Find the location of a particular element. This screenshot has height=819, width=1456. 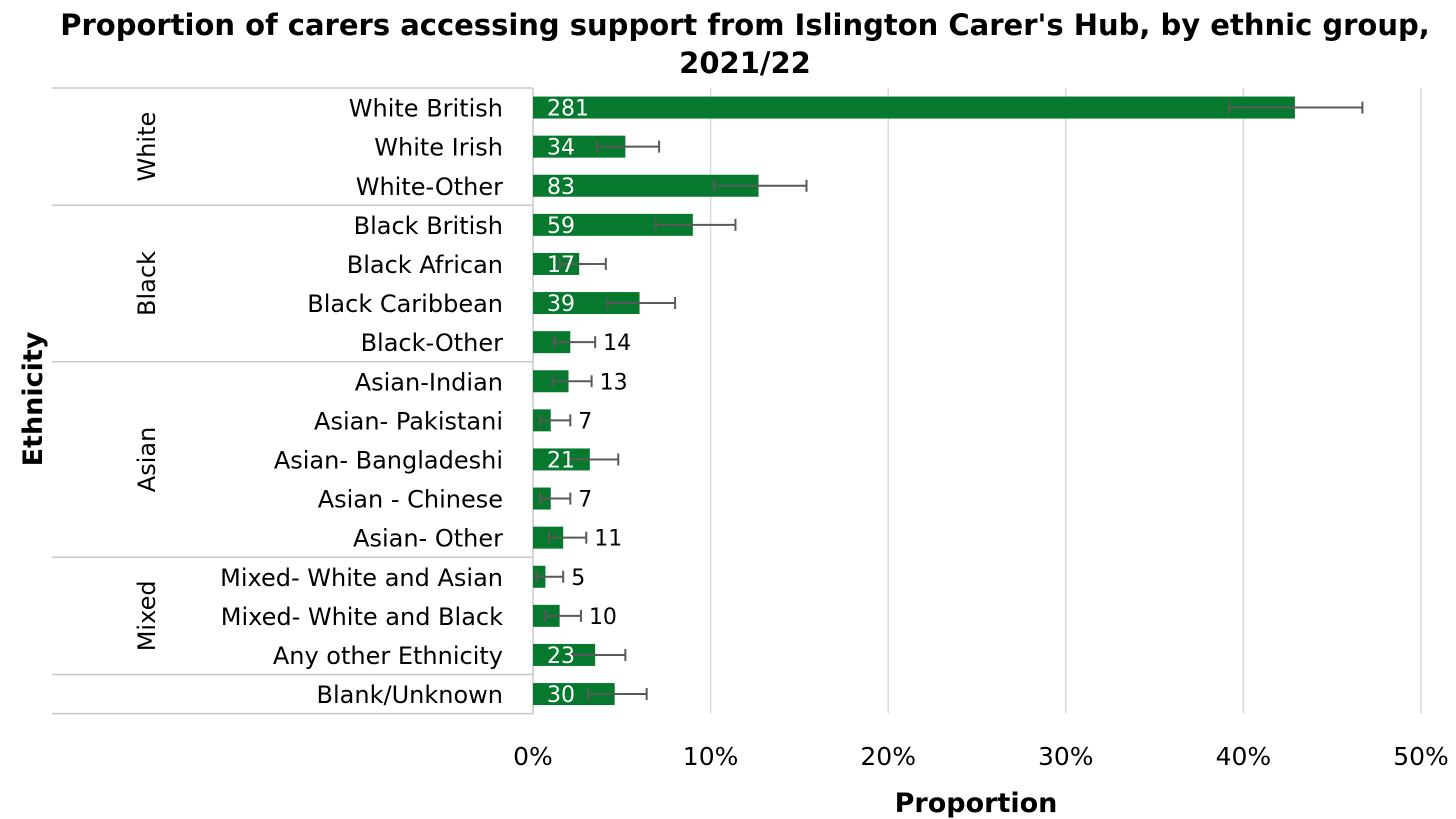

category-label: White-Other is located at coordinates (429, 187).